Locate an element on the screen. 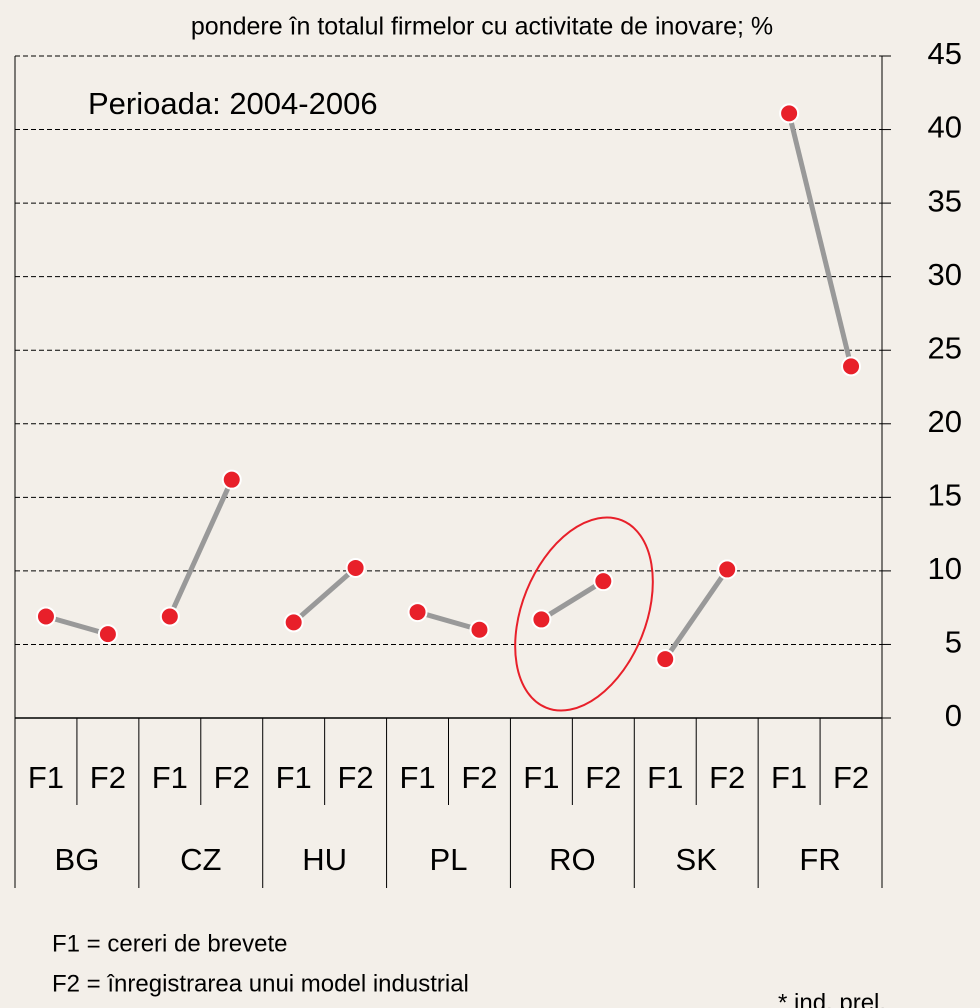 This screenshot has width=980, height=1008. note: * ind. prel. is located at coordinates (832, 998).